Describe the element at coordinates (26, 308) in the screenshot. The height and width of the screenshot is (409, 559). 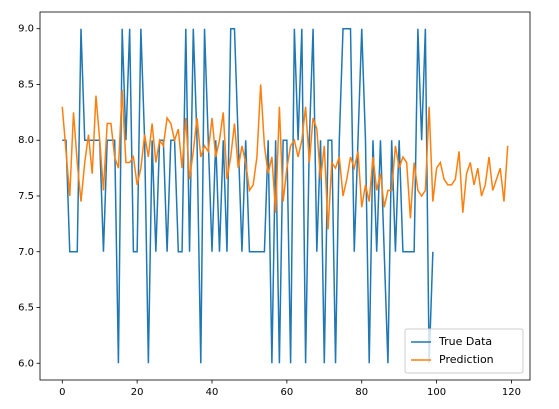
I see `y-tick-label: 6.5` at that location.